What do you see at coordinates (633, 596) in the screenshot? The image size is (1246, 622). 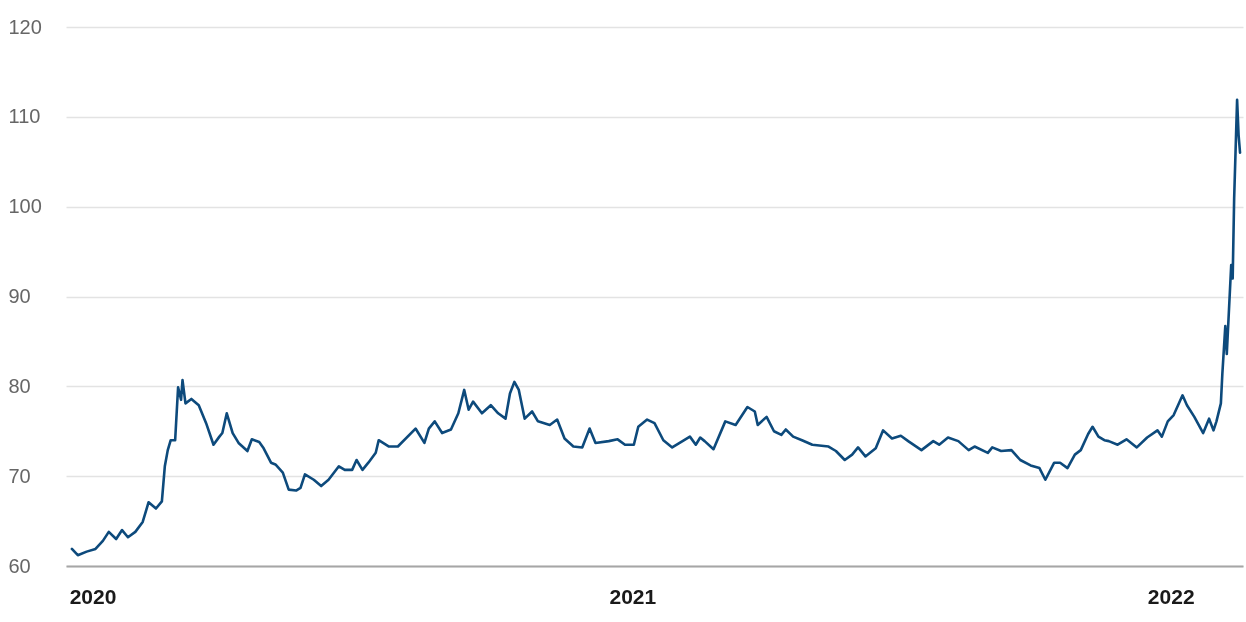 I see `x-tick-label: 2021` at bounding box center [633, 596].